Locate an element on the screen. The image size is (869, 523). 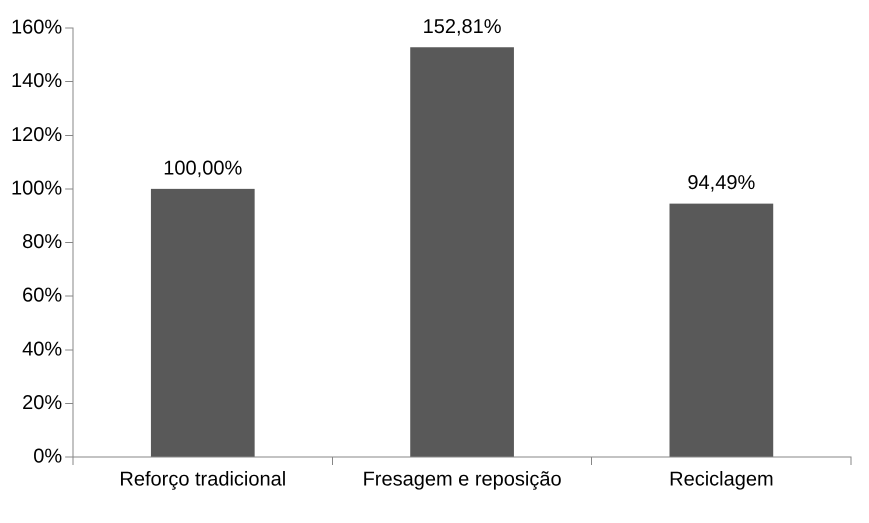
y-tick-label: 160% is located at coordinates (36, 27).